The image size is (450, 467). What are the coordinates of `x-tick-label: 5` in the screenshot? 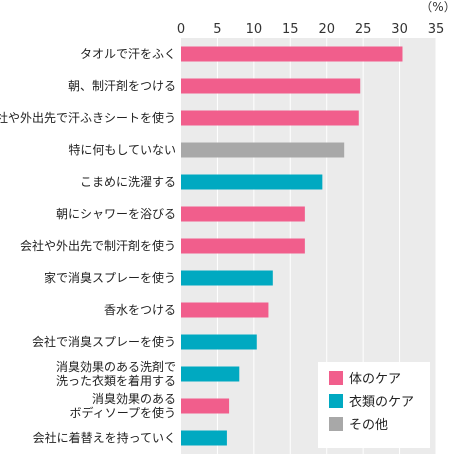 It's located at (217, 29).